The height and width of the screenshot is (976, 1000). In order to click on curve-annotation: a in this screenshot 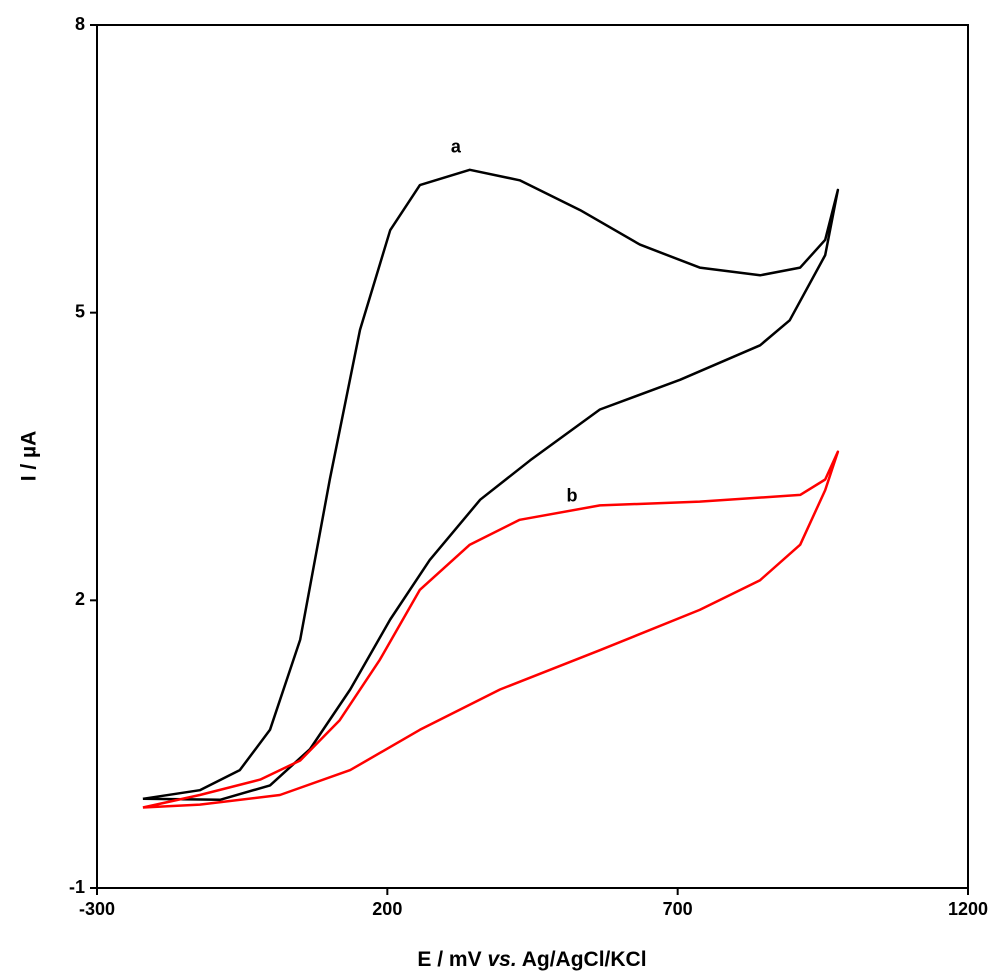, I will do `click(456, 146)`.